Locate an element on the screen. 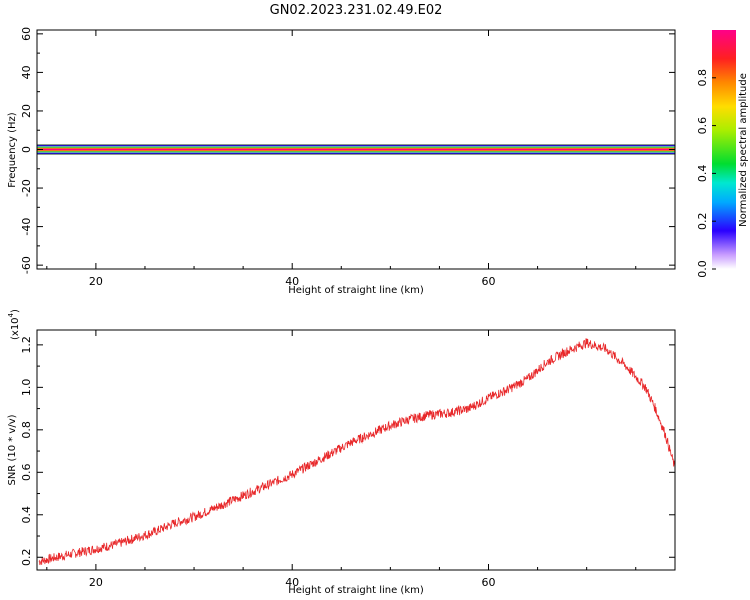 The height and width of the screenshot is (600, 750). spectrogram-y-axis-label: Frequency (Hz) is located at coordinates (12, 150).